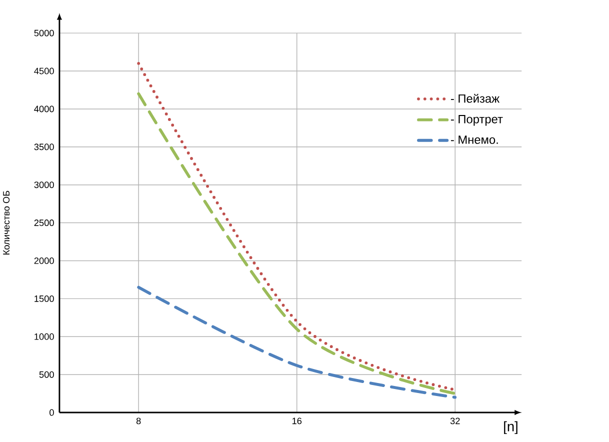  Describe the element at coordinates (46, 374) in the screenshot. I see `y-tick-label: 500` at that location.